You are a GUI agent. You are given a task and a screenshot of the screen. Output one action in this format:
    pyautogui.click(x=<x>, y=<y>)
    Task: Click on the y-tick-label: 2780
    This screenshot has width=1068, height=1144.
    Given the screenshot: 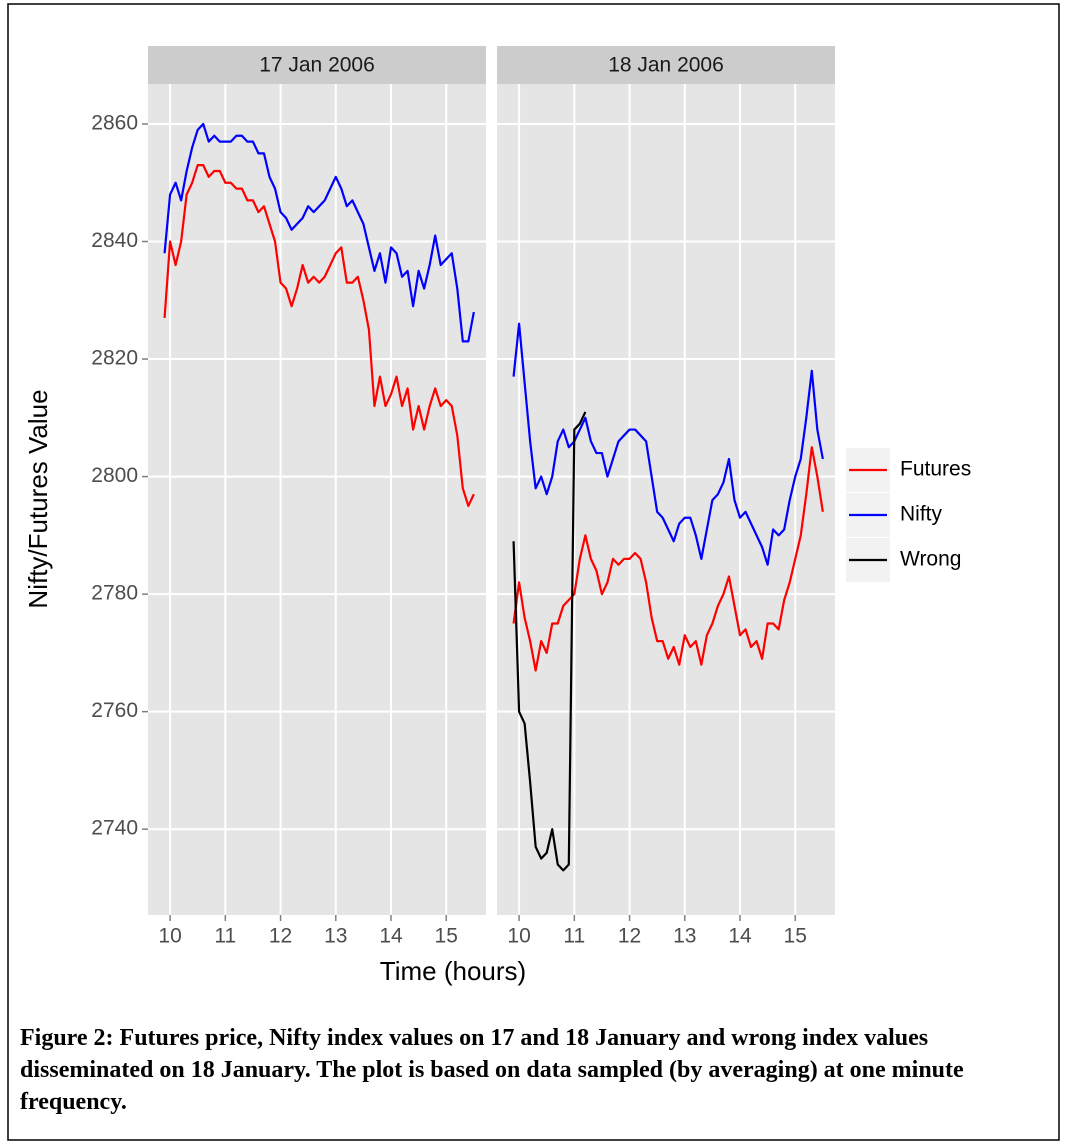 What is the action you would take?
    pyautogui.click(x=114, y=593)
    